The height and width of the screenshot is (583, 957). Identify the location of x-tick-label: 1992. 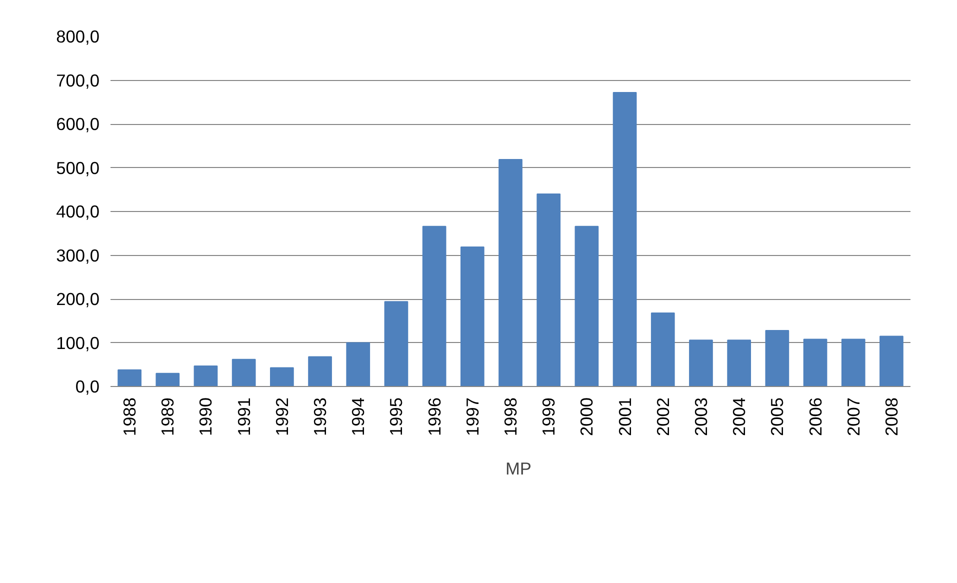
(282, 416).